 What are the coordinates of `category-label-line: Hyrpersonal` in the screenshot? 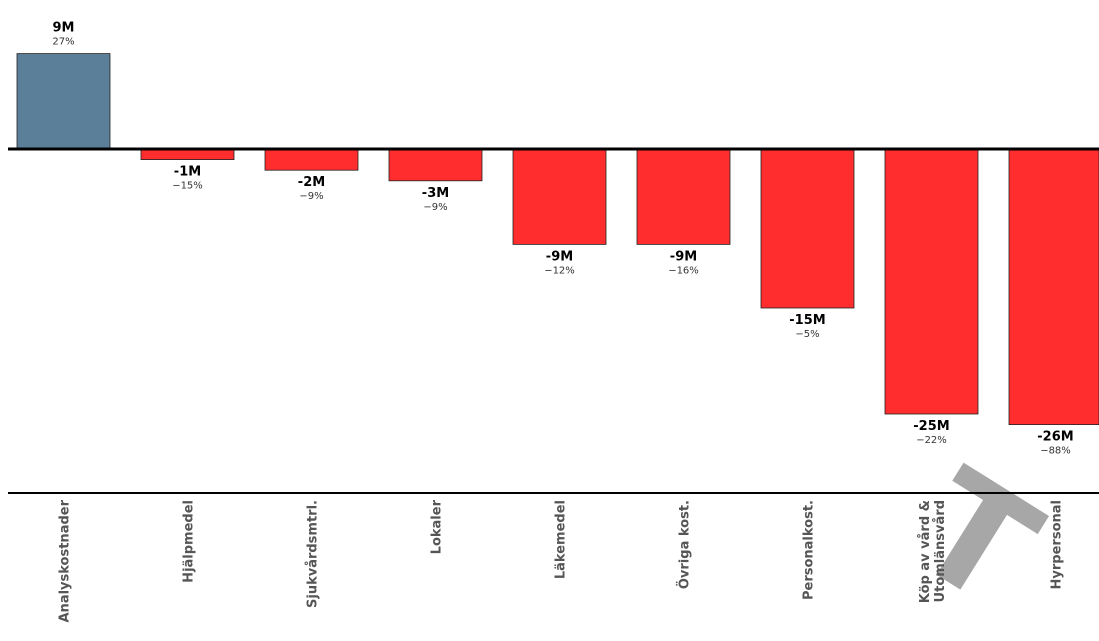 It's located at (1057, 544).